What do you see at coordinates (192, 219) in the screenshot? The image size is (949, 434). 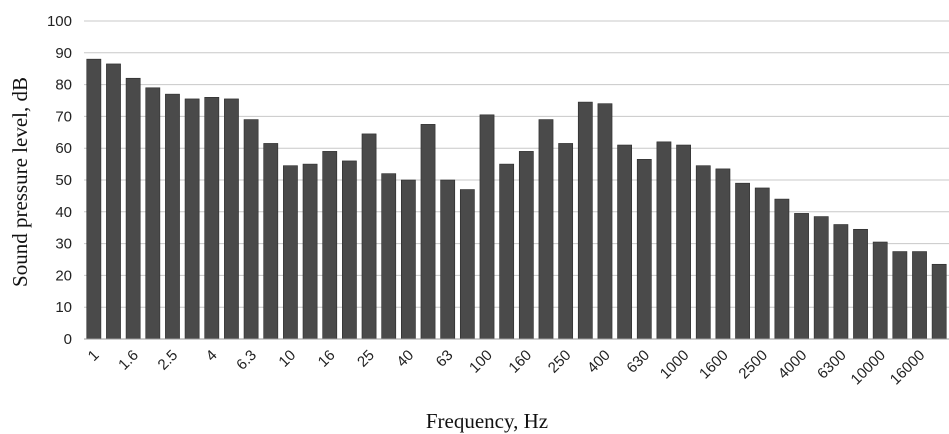 I see `bar-3.15` at bounding box center [192, 219].